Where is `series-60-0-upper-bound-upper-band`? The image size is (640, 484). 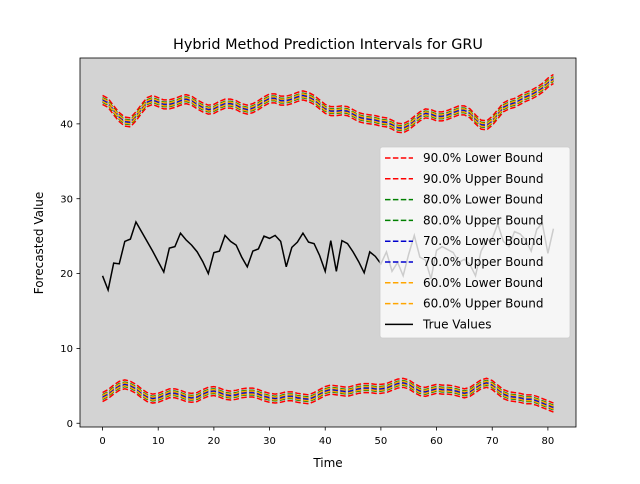
series-60-0-upper-bound-upper-band is located at coordinates (328, 105).